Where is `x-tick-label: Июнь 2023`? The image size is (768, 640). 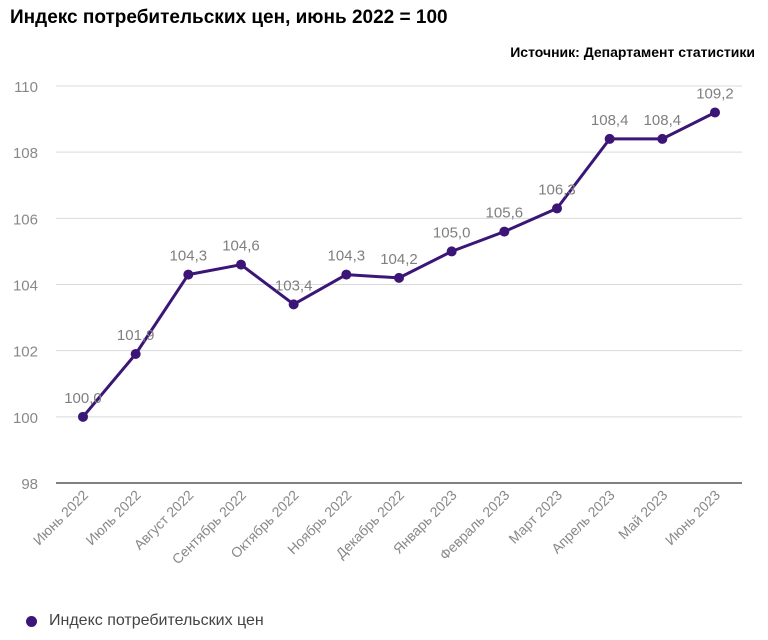 x-tick-label: Июнь 2023 is located at coordinates (692, 517).